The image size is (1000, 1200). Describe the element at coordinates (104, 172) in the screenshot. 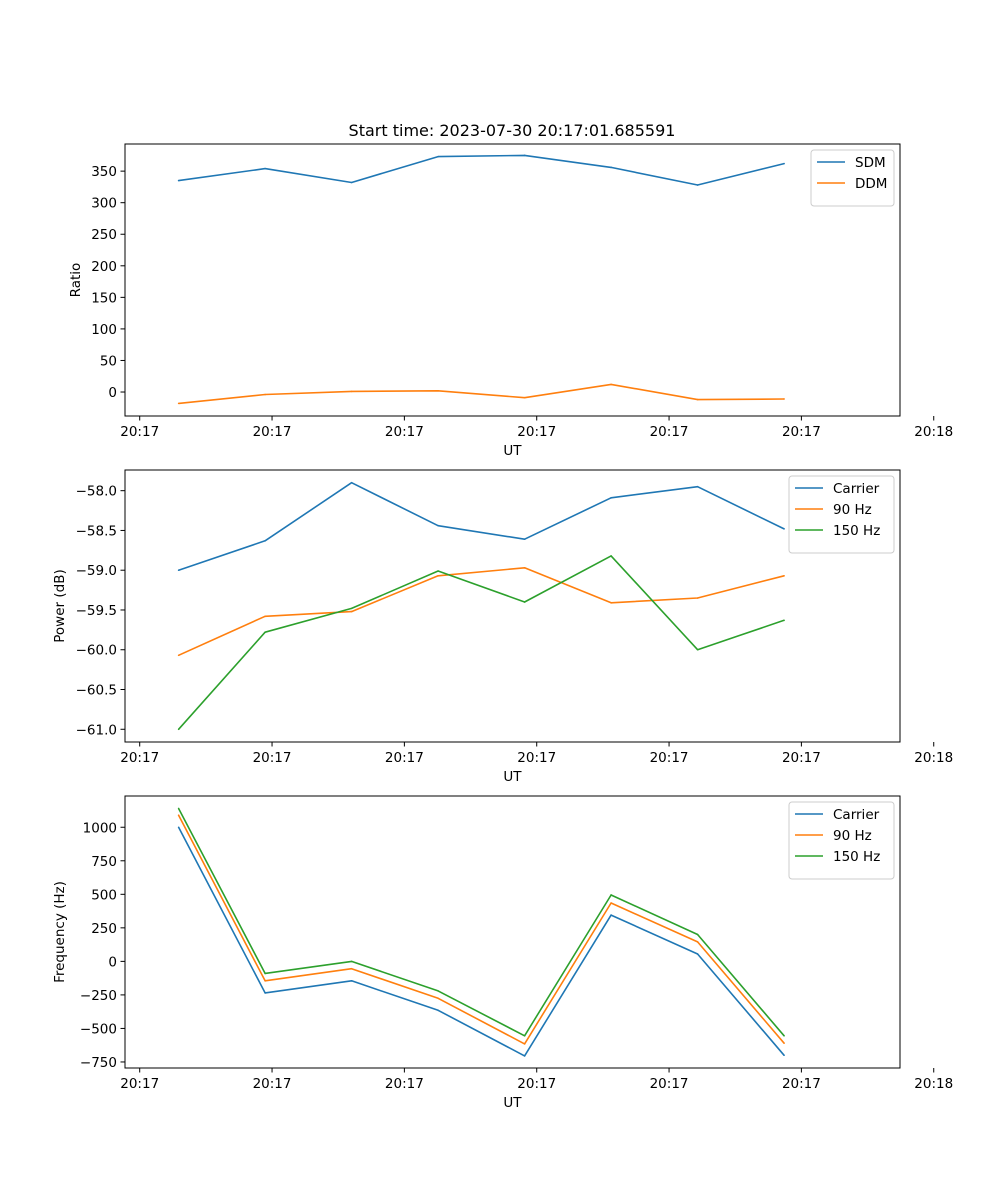

I see `y-tick-label: 350` at that location.